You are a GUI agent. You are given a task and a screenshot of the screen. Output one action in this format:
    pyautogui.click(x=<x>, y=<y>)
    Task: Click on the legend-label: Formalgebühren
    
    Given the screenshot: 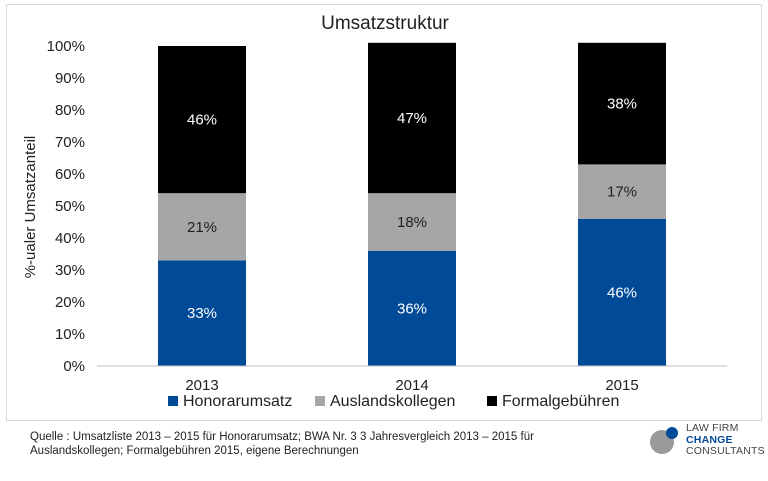 What is the action you would take?
    pyautogui.click(x=560, y=401)
    